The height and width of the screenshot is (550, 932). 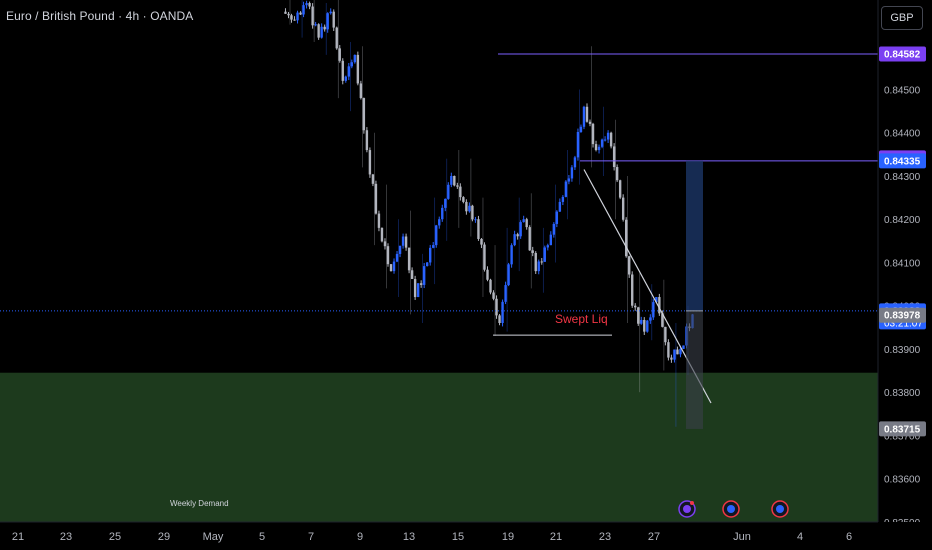 What do you see at coordinates (902, 263) in the screenshot?
I see `y-tick-label: 0.84100` at bounding box center [902, 263].